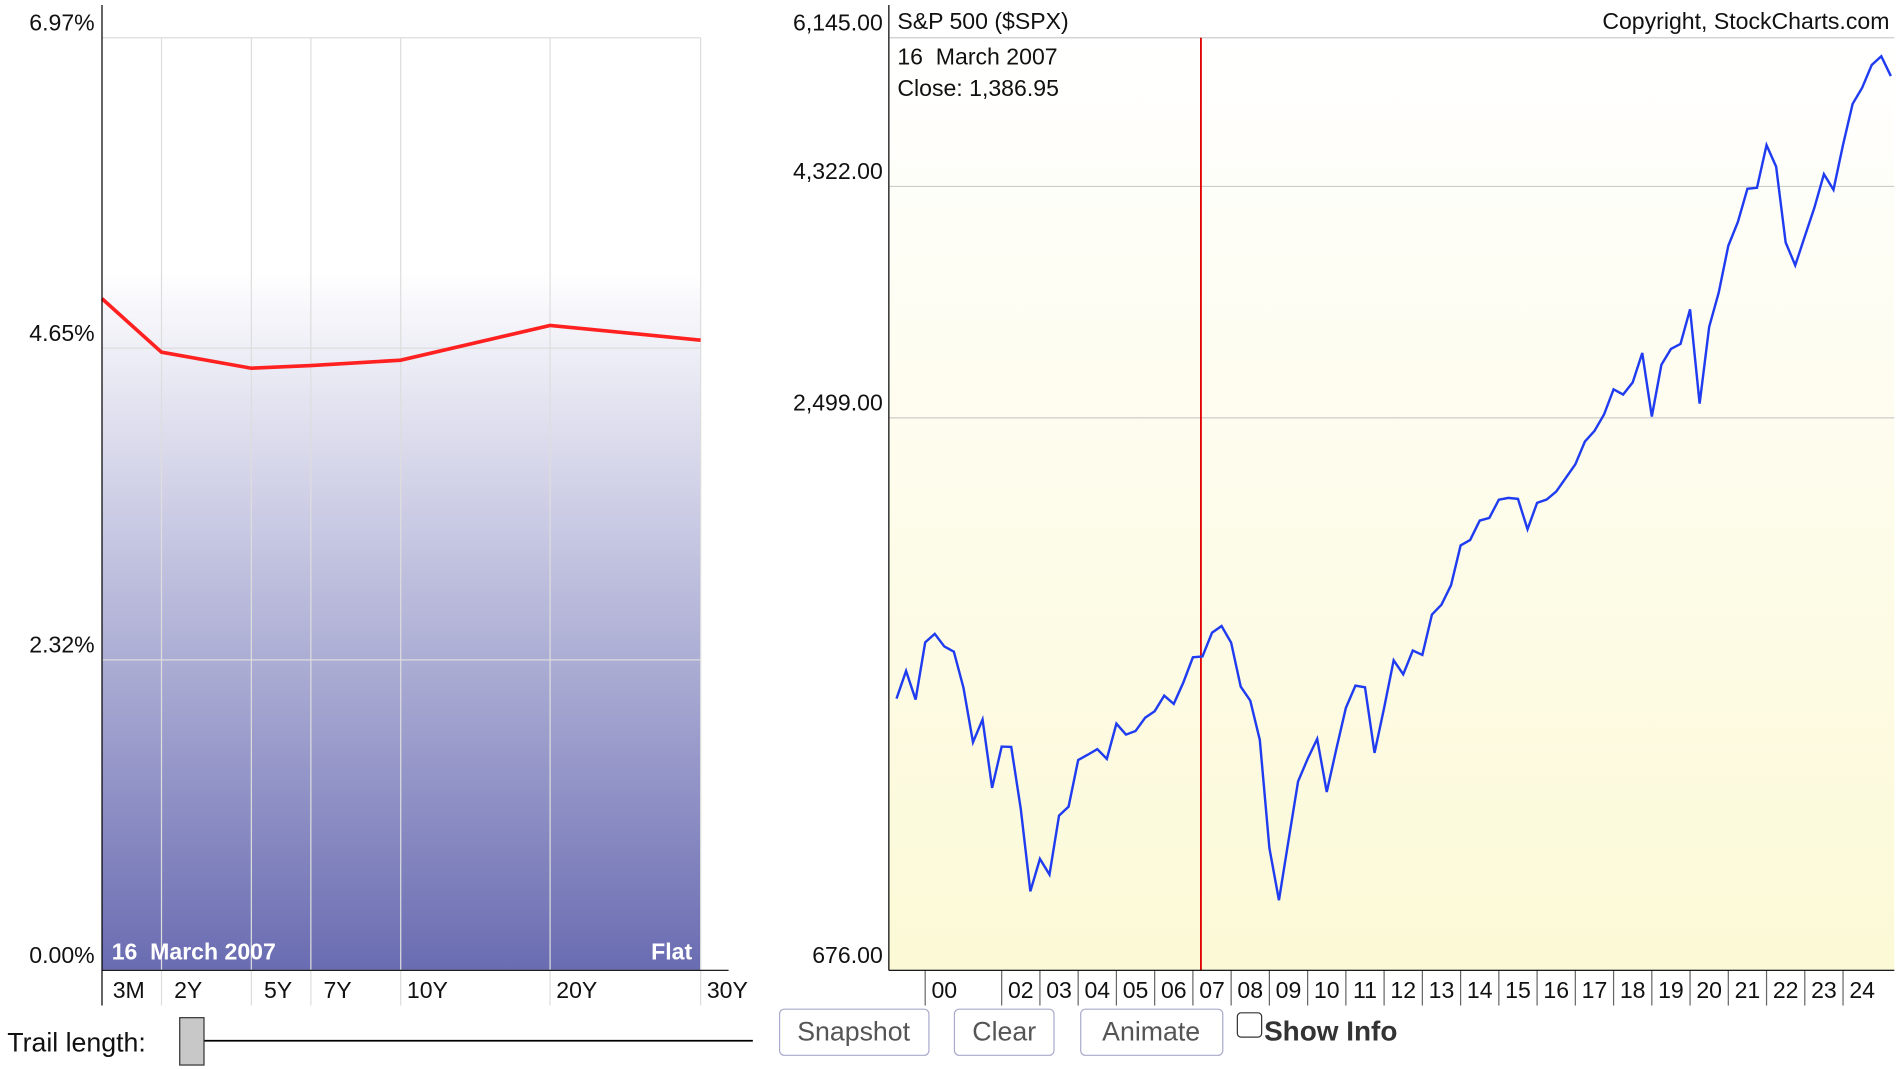  What do you see at coordinates (1250, 990) in the screenshot?
I see `x-tick-label: 08` at bounding box center [1250, 990].